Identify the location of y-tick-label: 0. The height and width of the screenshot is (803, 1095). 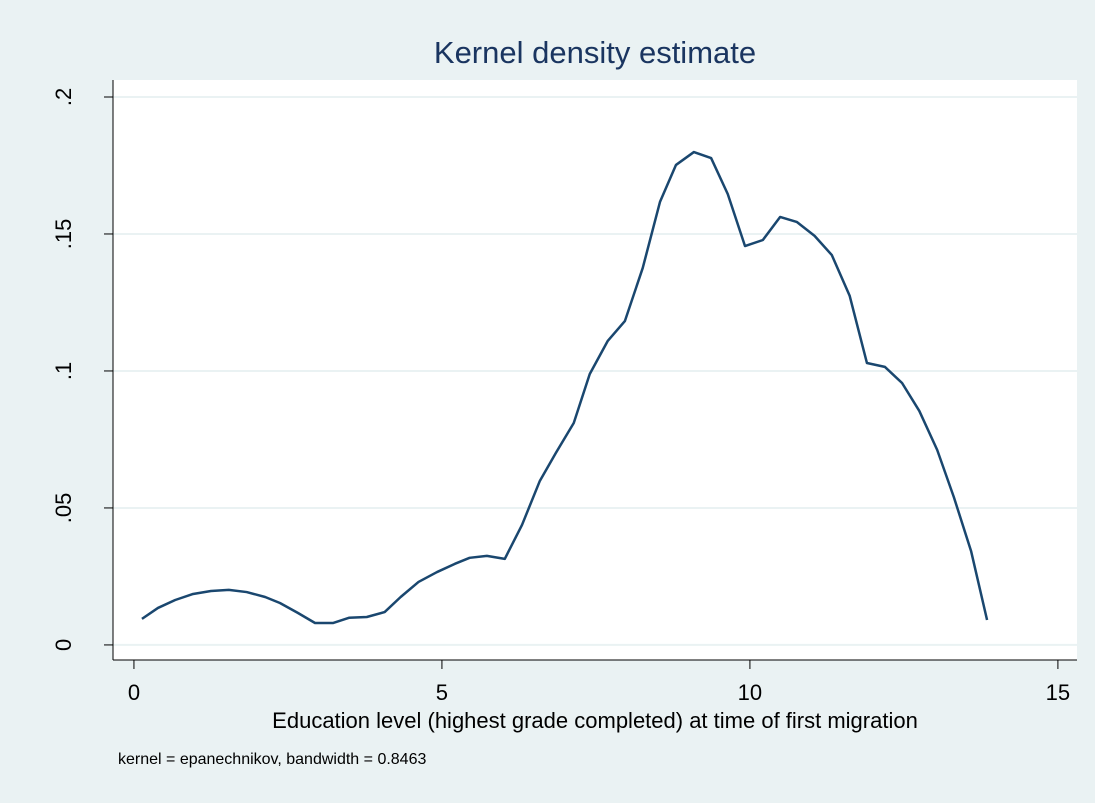
(63, 645).